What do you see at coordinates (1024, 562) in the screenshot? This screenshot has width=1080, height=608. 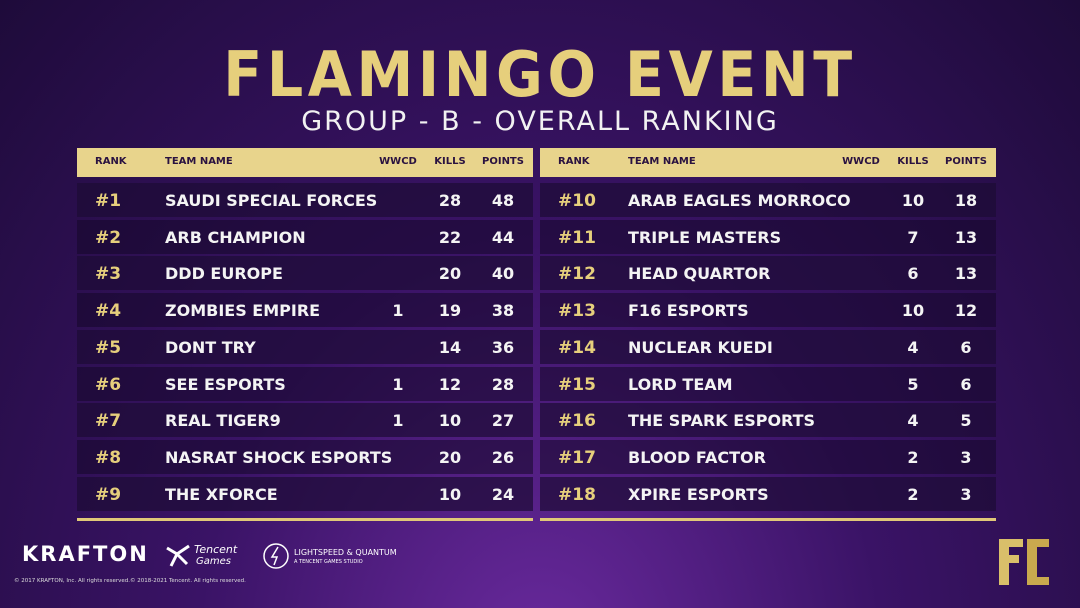 I see `event-logo` at bounding box center [1024, 562].